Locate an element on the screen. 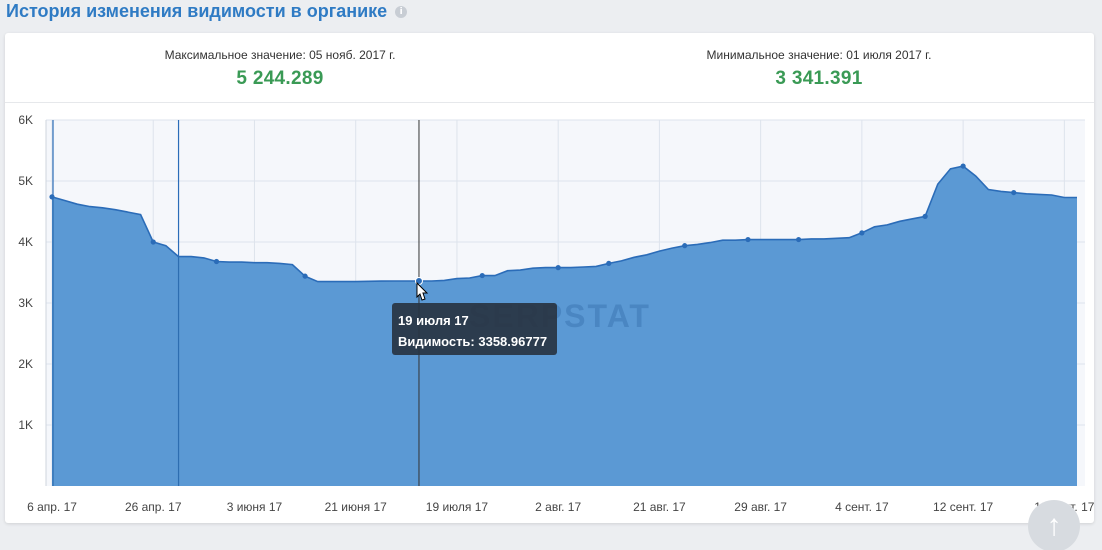 Image resolution: width=1102 pixels, height=550 pixels. max-stat-label: Максимальное значение: 05 нояб. 2017 г. is located at coordinates (280, 55).